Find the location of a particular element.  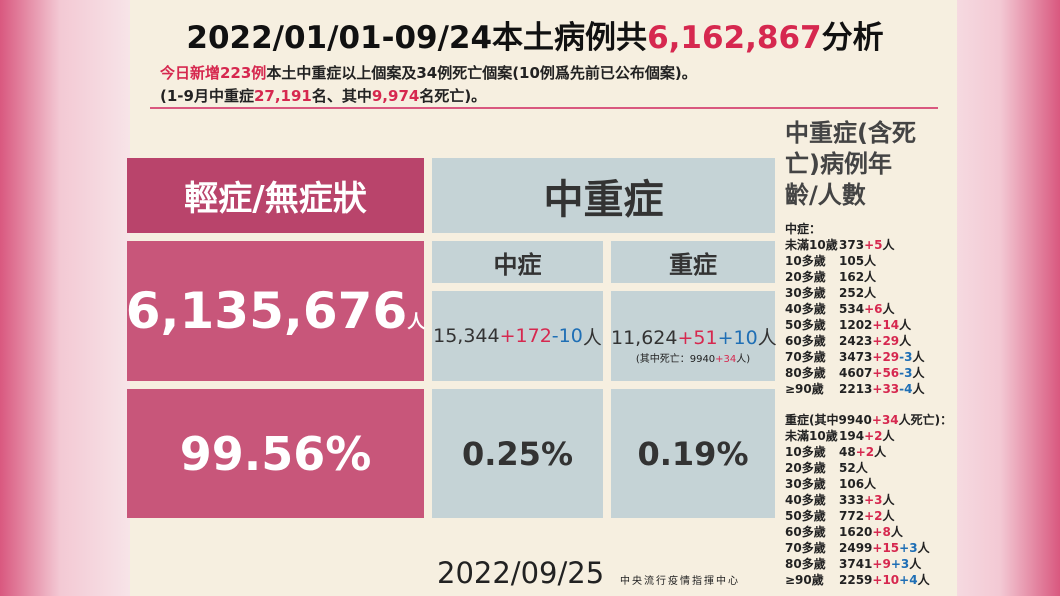

text-segment: 52人 is located at coordinates (853, 468).